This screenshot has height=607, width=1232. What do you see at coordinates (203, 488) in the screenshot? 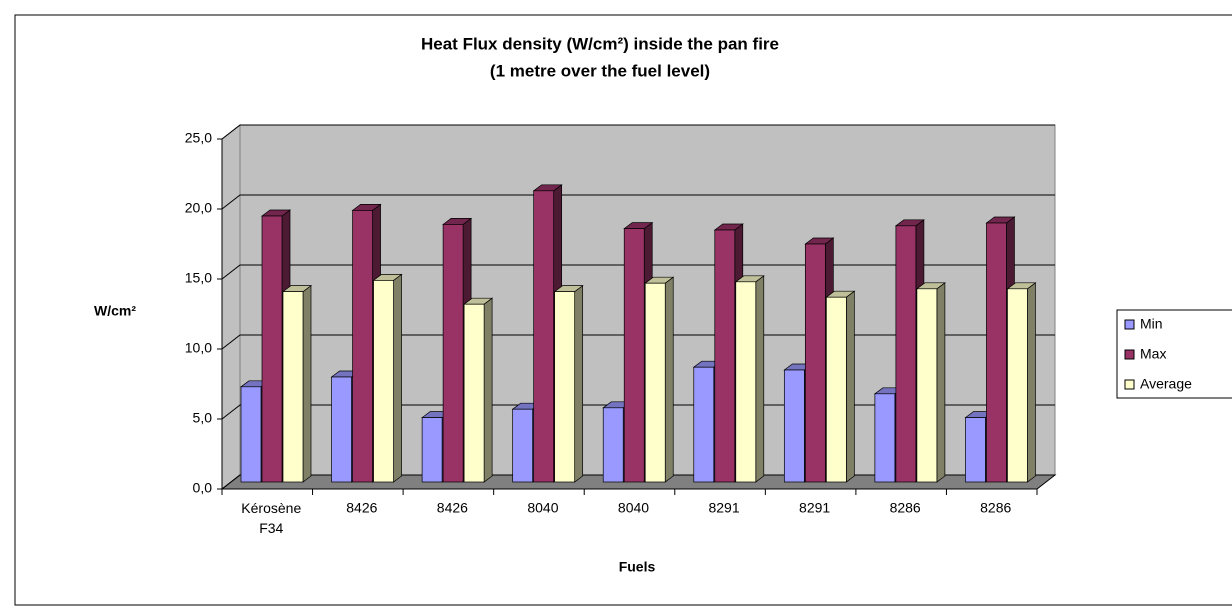
I see `y-tick-label: 0,0` at bounding box center [203, 488].